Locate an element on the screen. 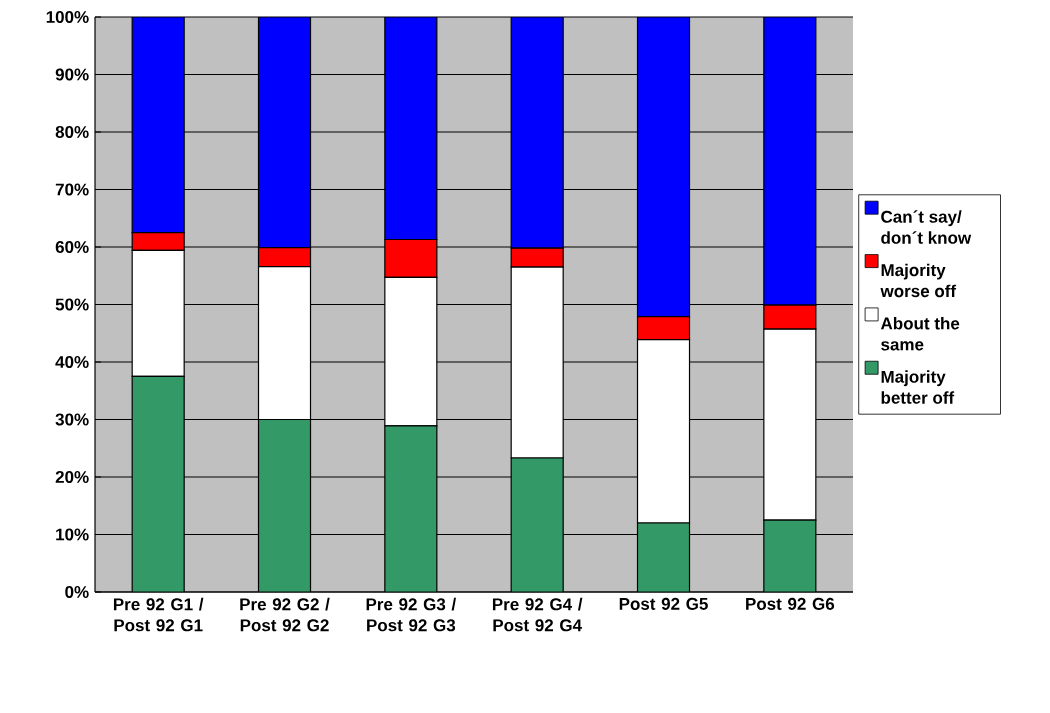 The height and width of the screenshot is (713, 1050). legend-label: Majority better off is located at coordinates (918, 387).